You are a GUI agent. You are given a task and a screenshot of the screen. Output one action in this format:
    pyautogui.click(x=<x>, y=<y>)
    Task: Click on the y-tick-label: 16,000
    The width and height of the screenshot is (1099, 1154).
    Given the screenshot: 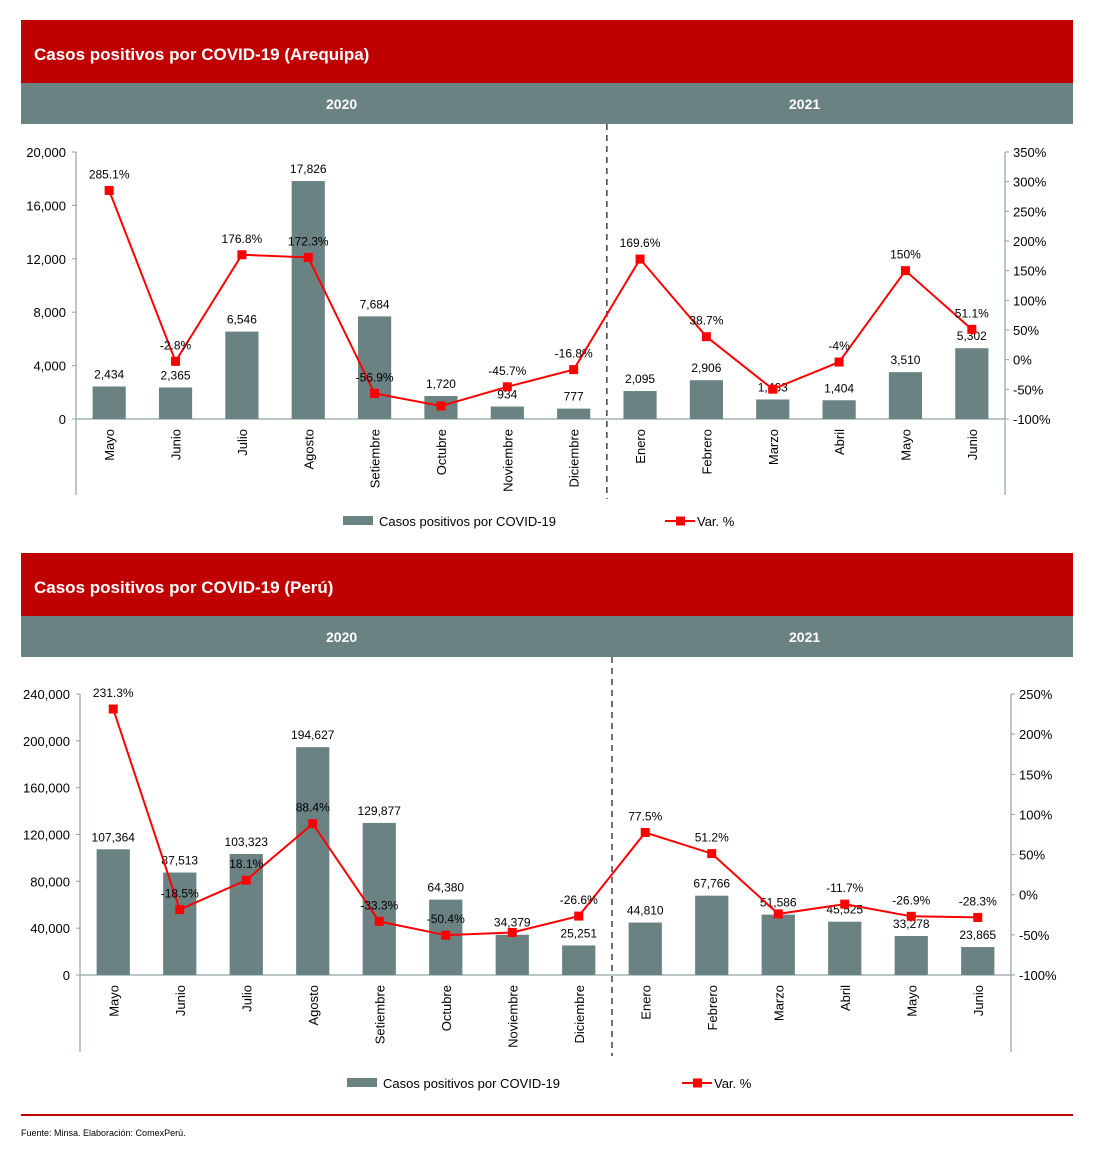 What is the action you would take?
    pyautogui.click(x=46, y=205)
    